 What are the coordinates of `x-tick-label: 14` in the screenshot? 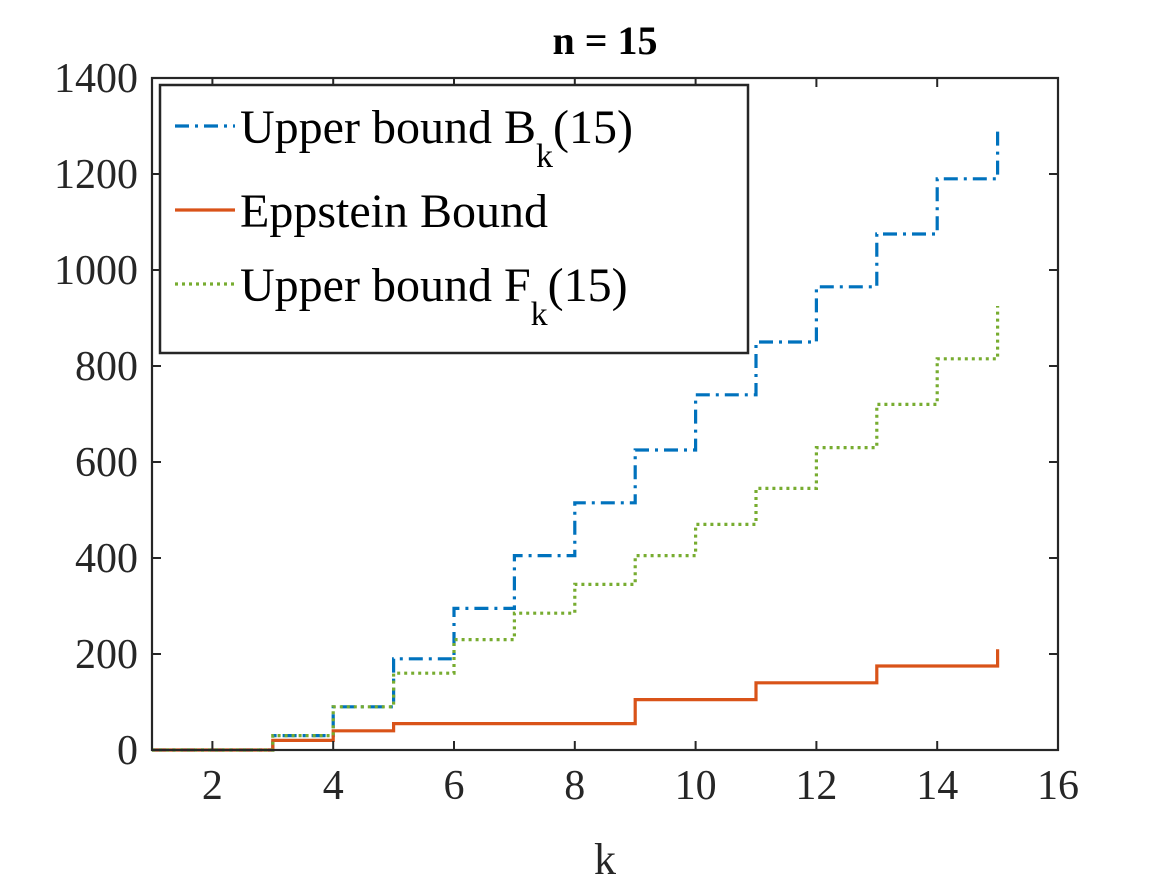 It's located at (937, 786).